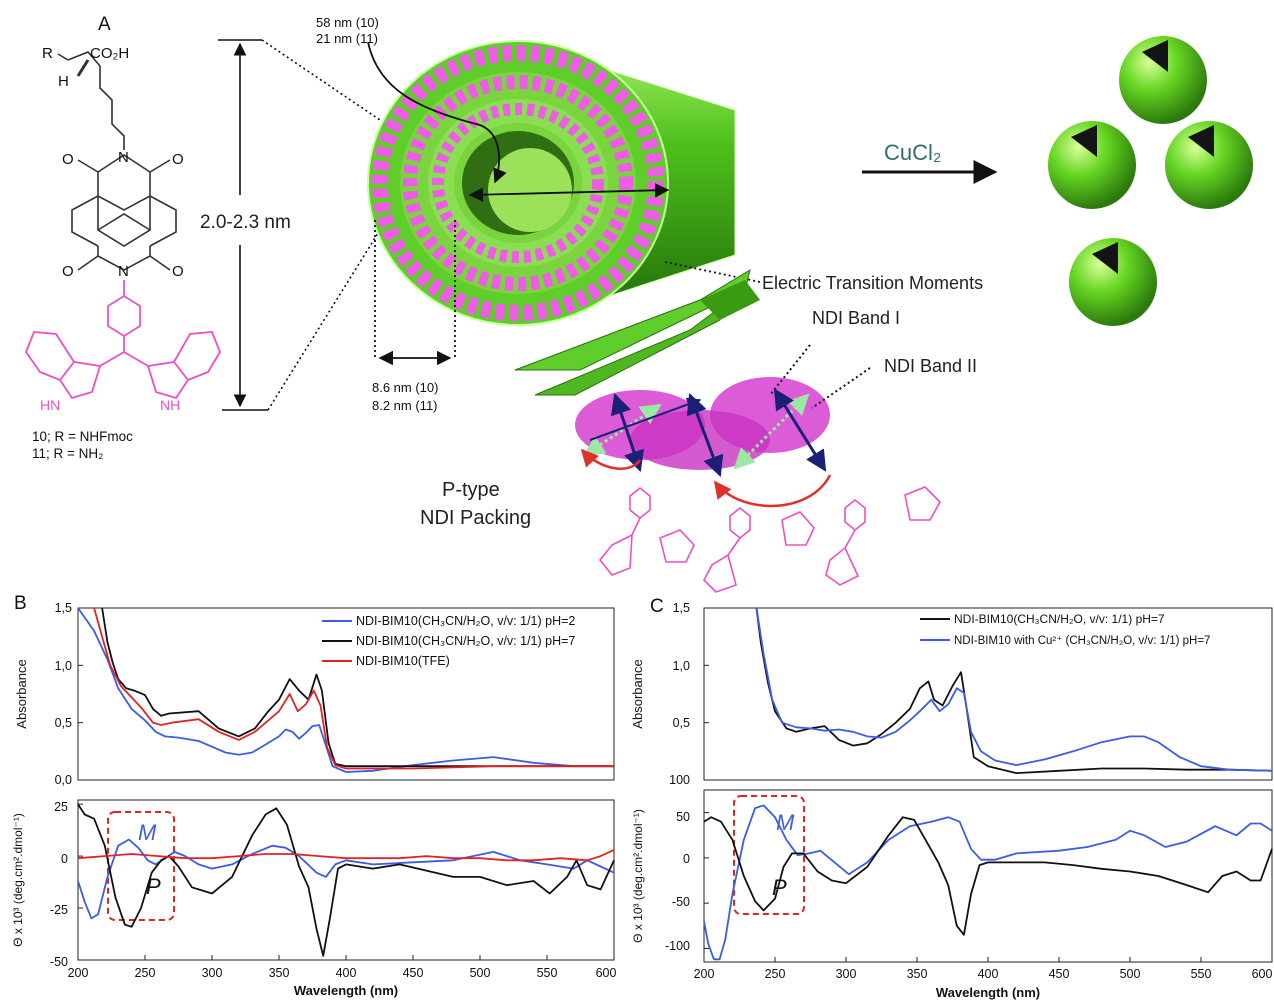  Describe the element at coordinates (983, 974) in the screenshot. I see `chart-c-bottom-xticks: 200 250 300 350 400 450 500 550 600` at that location.